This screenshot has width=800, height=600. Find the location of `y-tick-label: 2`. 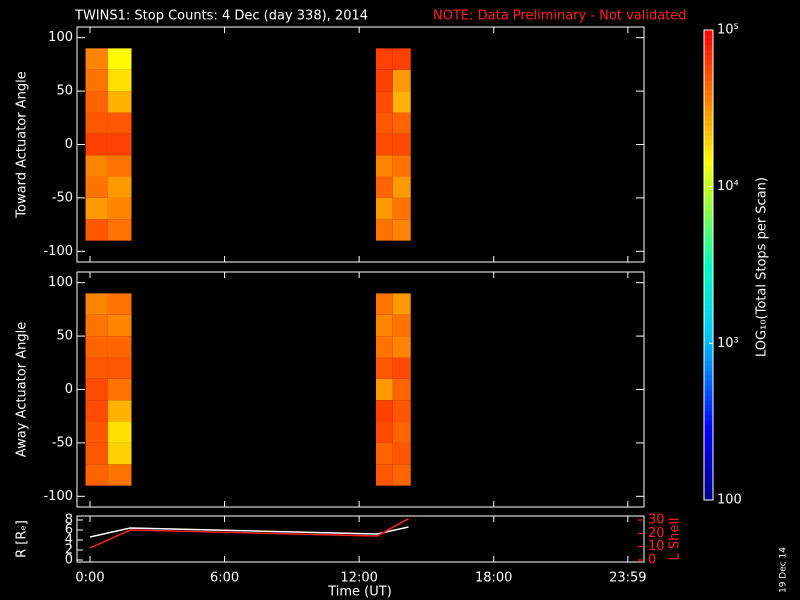

y-tick-label: 2 is located at coordinates (69, 550).